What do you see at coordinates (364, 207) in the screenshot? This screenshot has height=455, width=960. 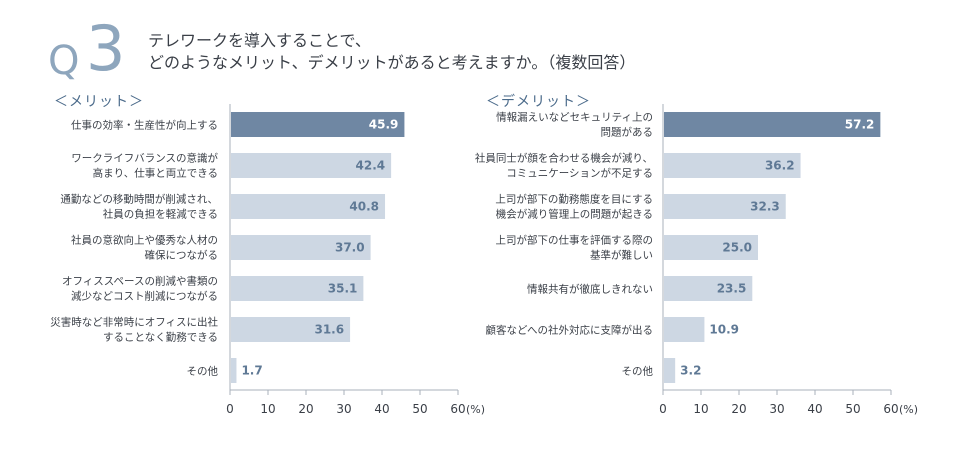 I see `merit-value-label: 40.8` at bounding box center [364, 207].